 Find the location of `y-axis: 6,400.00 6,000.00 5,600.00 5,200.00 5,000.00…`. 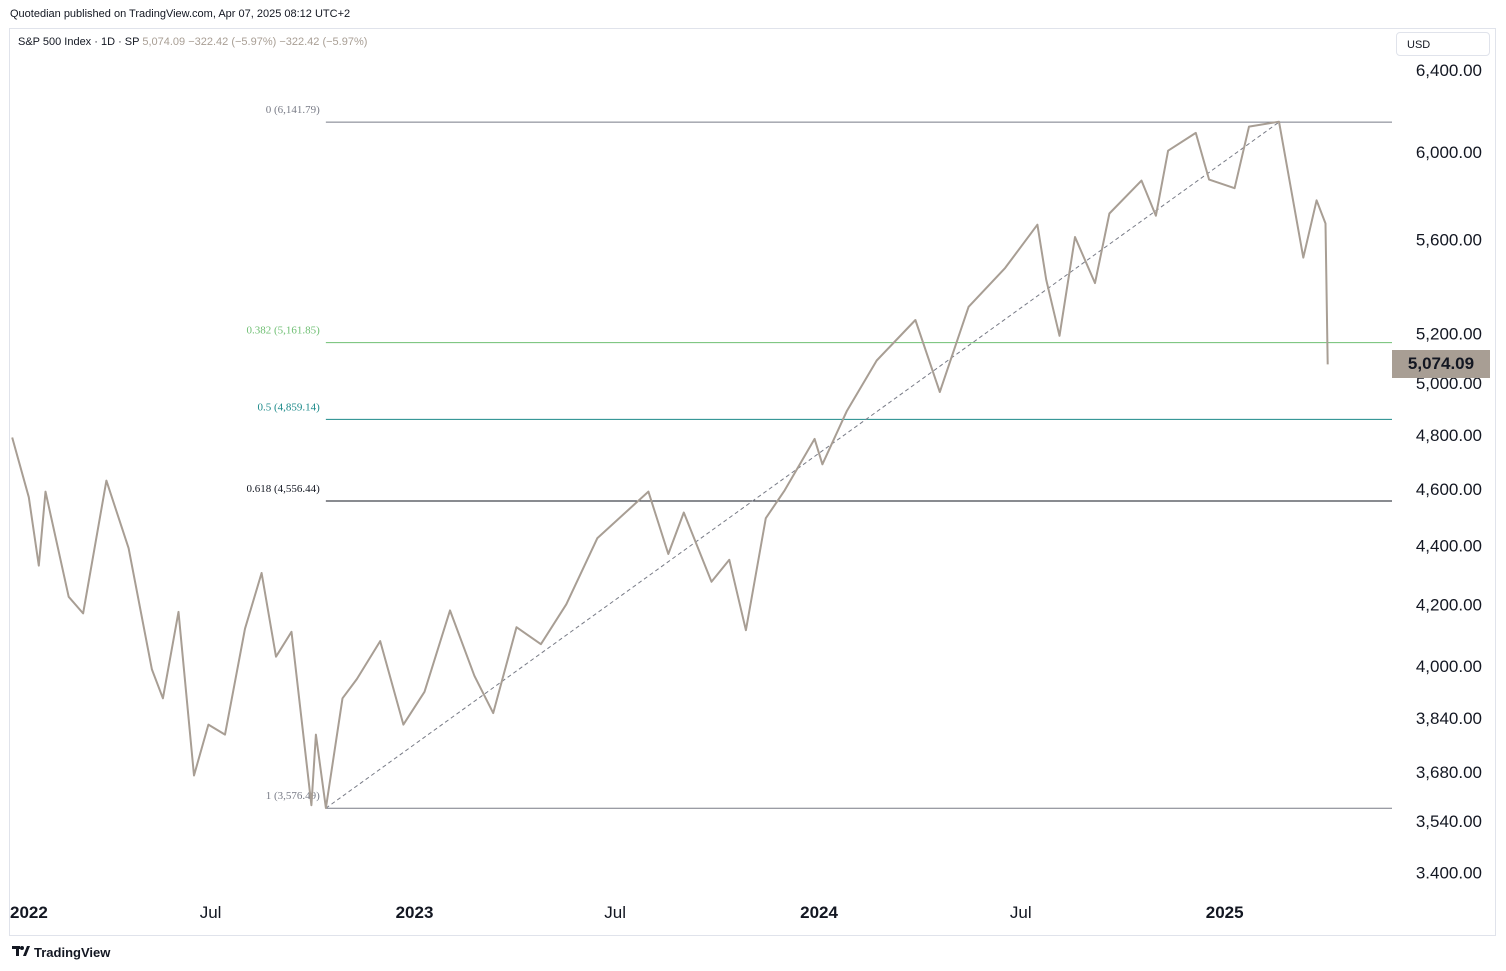

y-axis: 6,400.00 6,000.00 5,600.00 5,200.00 5,000.00… is located at coordinates (1449, 472).